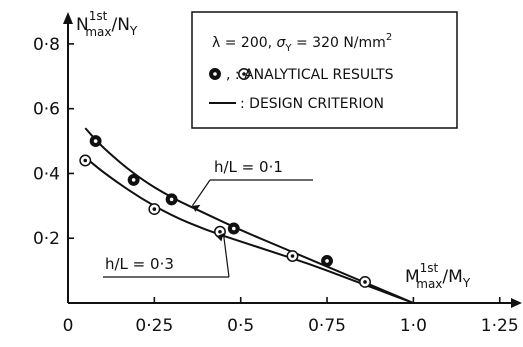  What do you see at coordinates (413, 326) in the screenshot?
I see `x-tick-label: 1·0` at bounding box center [413, 326].